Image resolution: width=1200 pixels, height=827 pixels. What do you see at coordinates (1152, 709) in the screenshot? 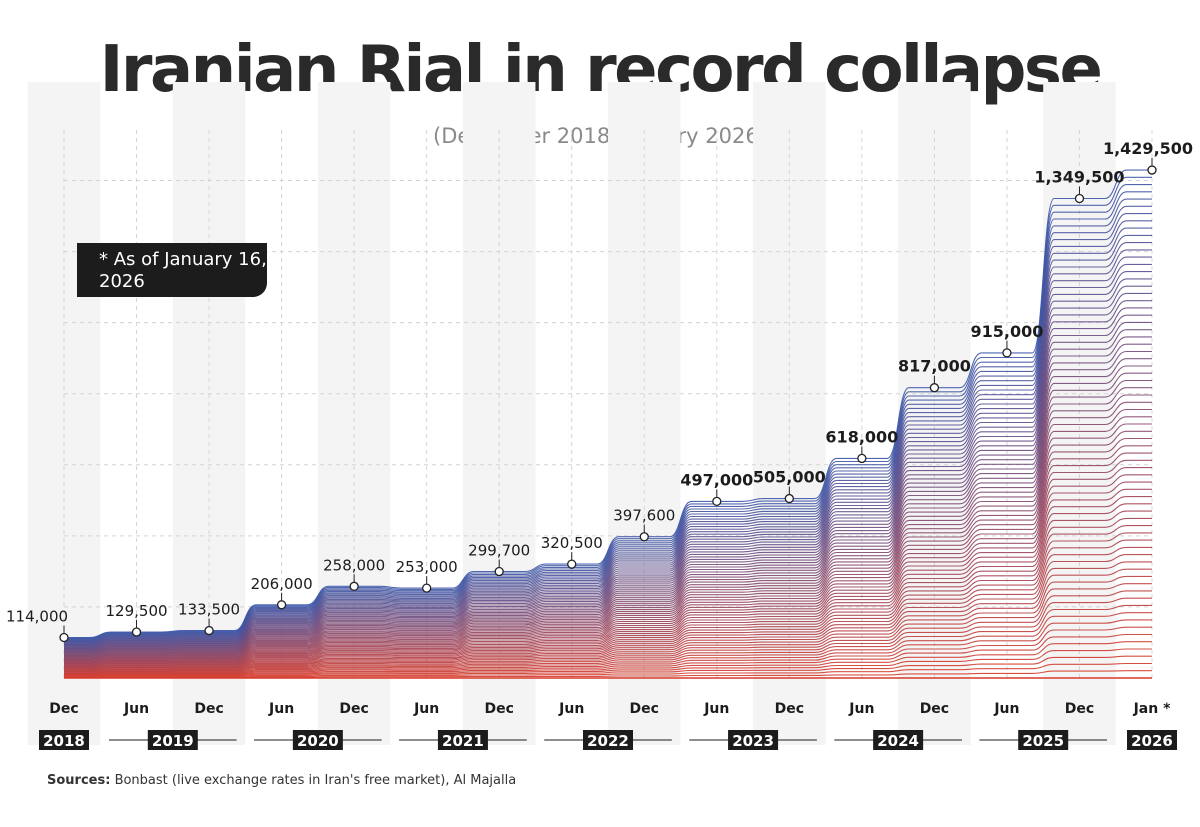
I see `x-tick-label: Jan *` at bounding box center [1152, 709].